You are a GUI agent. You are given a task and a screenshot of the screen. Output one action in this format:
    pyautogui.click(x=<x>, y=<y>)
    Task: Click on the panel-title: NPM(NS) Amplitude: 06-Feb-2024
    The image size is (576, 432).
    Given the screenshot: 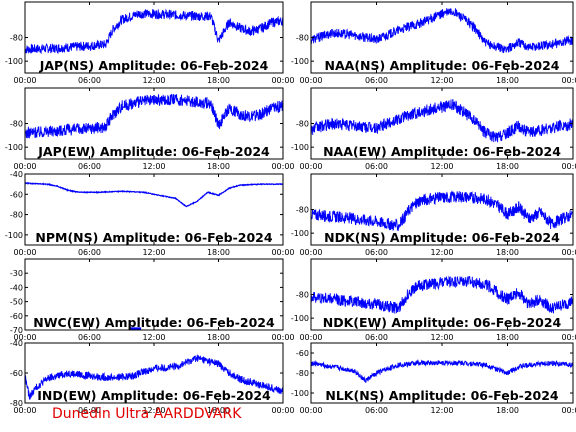 What is the action you would take?
    pyautogui.click(x=153, y=237)
    